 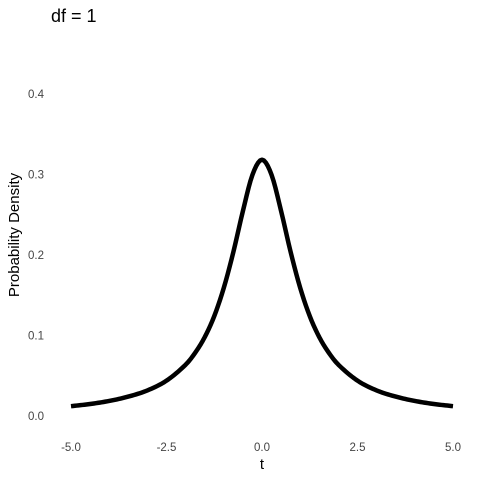 What do you see at coordinates (36, 417) in the screenshot?
I see `y-tick-label: 0.0` at bounding box center [36, 417].